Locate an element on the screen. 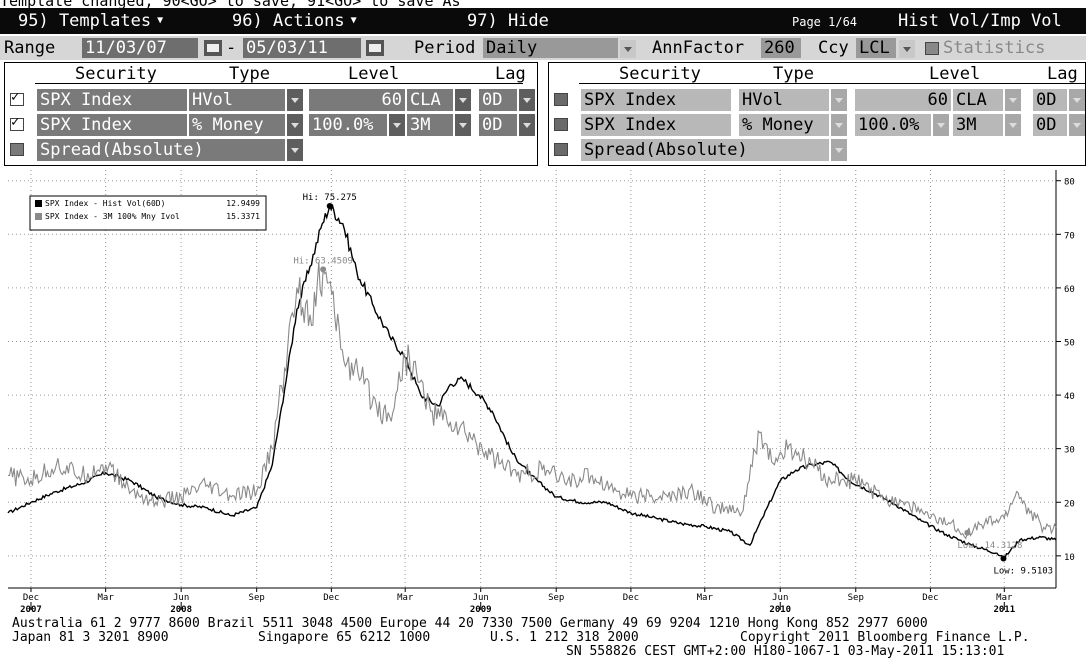 The width and height of the screenshot is (1086, 660). annotation-label: Low: 14.3128 is located at coordinates (989, 546).